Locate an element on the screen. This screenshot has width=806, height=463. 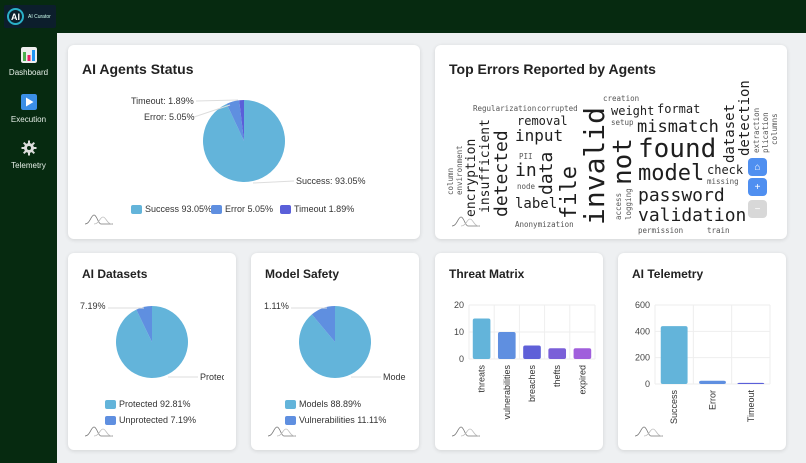
word-cloud-word: columns is located at coordinates (774, 129).